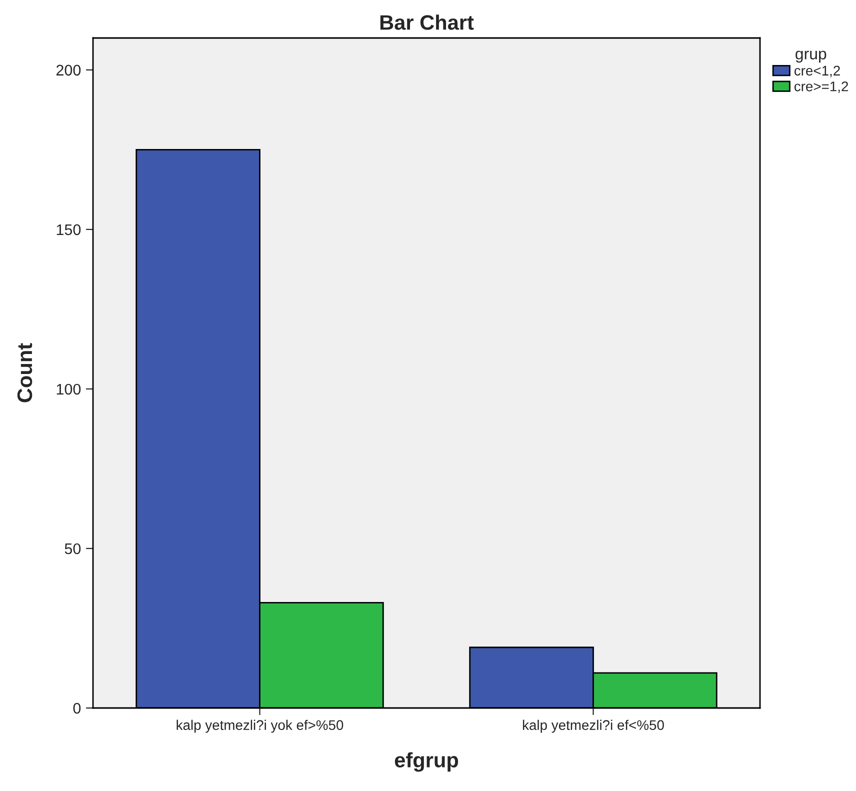 The width and height of the screenshot is (856, 791). Describe the element at coordinates (821, 87) in the screenshot. I see `legend-label: cre>=1,2` at that location.